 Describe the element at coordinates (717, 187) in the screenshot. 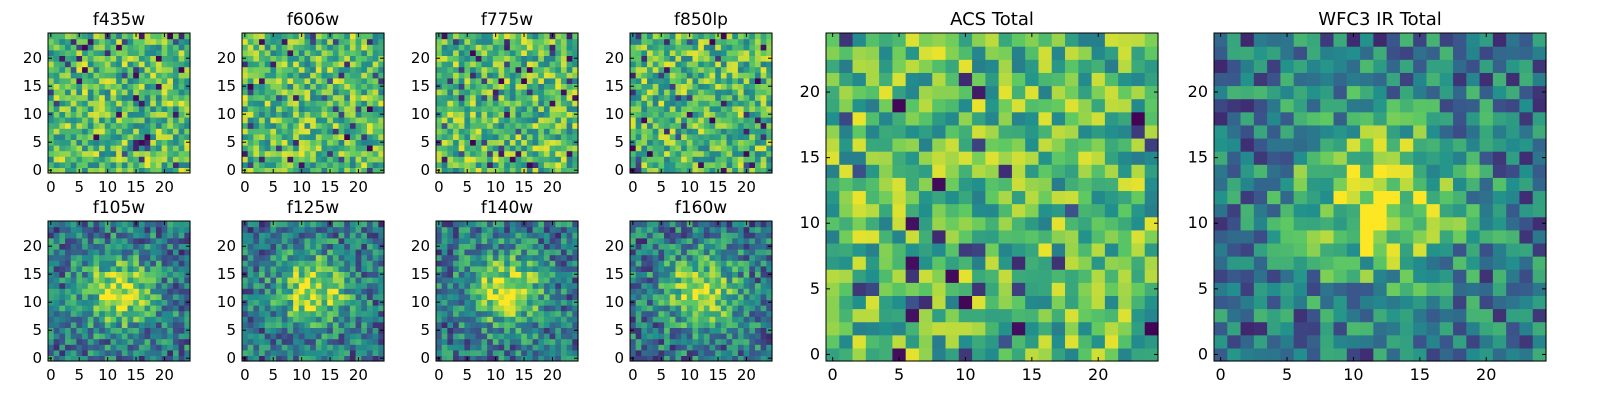

I see `x-tick-label: 15` at that location.